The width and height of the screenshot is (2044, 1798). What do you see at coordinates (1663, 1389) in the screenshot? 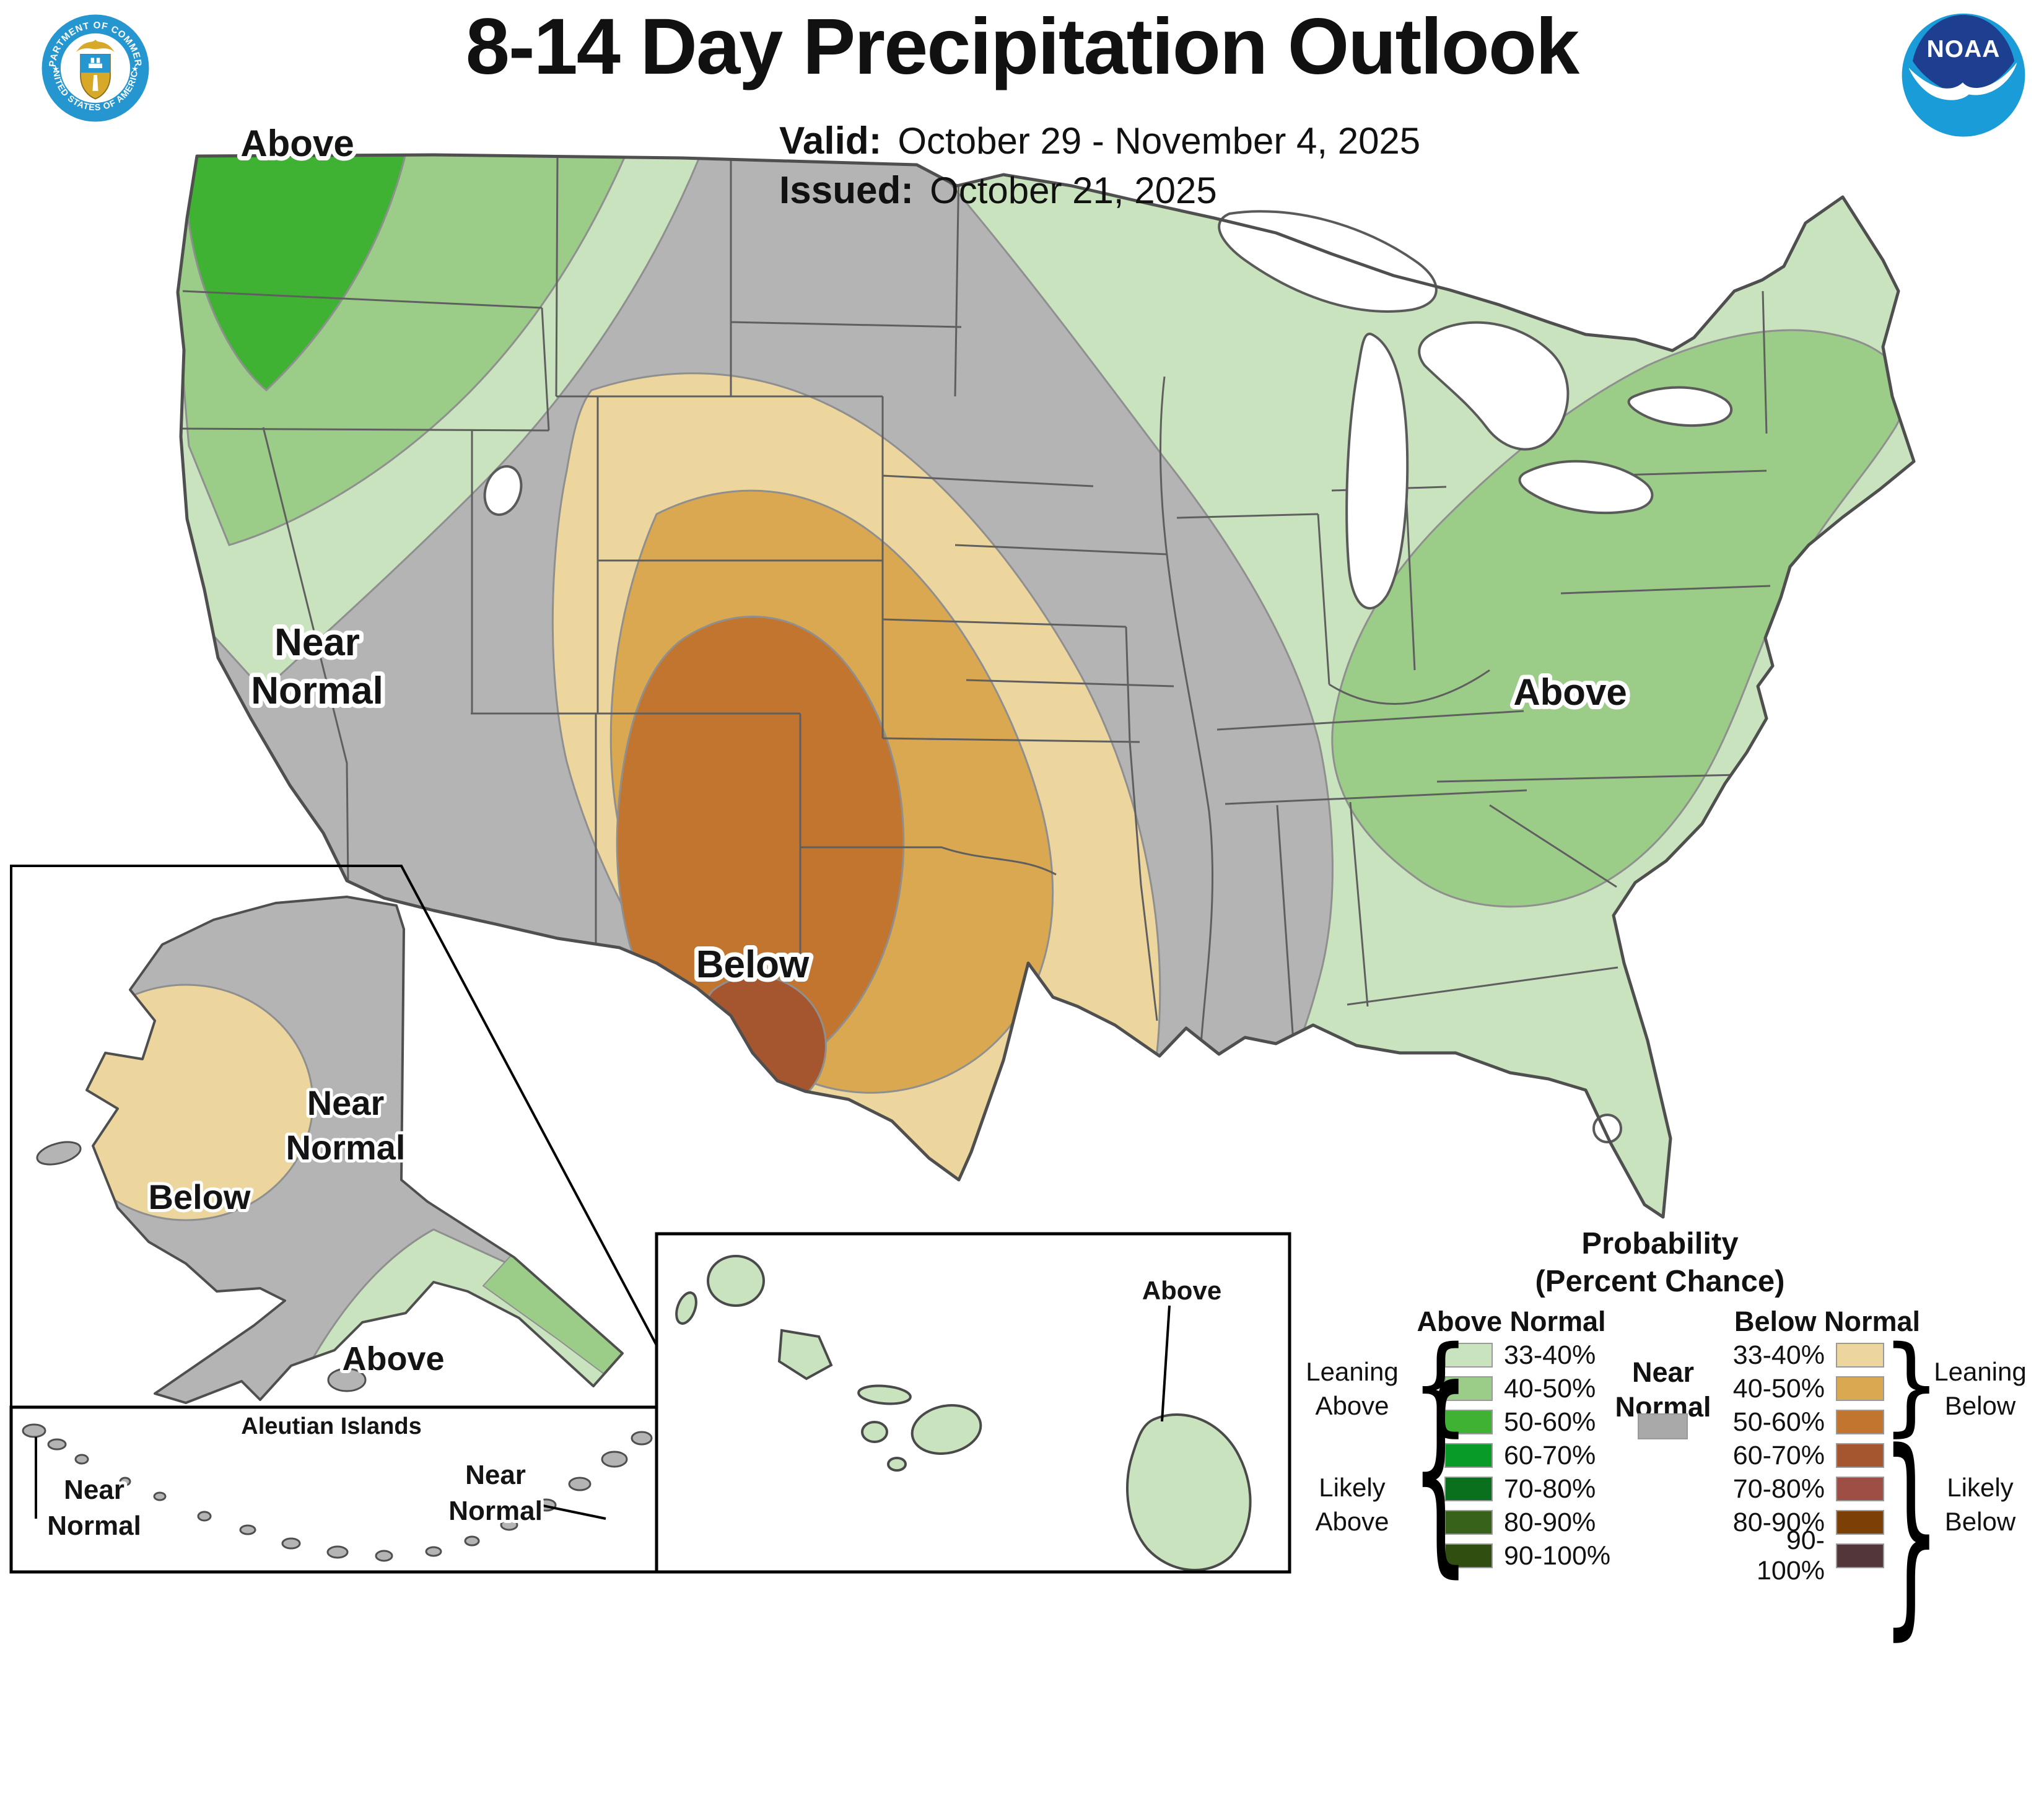
I see `legend-near-normal-label: Near Normal` at bounding box center [1663, 1389].